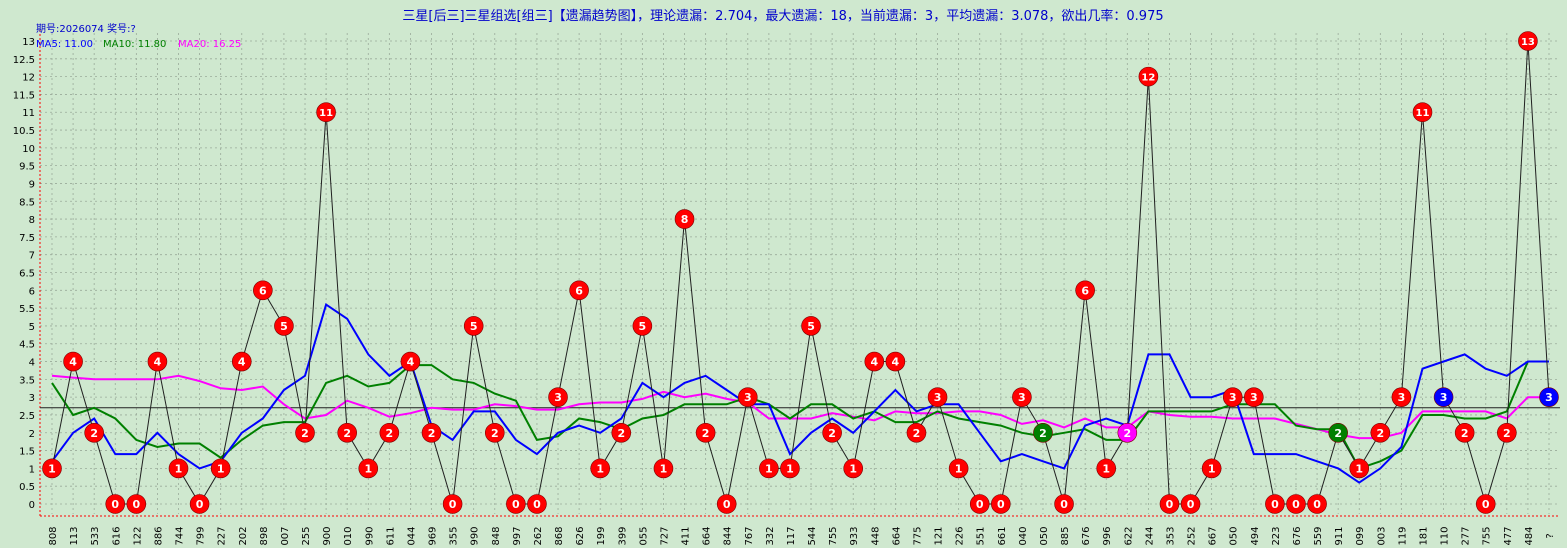 The height and width of the screenshot is (548, 1567). What do you see at coordinates (1508, 535) in the screenshot?
I see `x-tick-label: 477` at bounding box center [1508, 535].